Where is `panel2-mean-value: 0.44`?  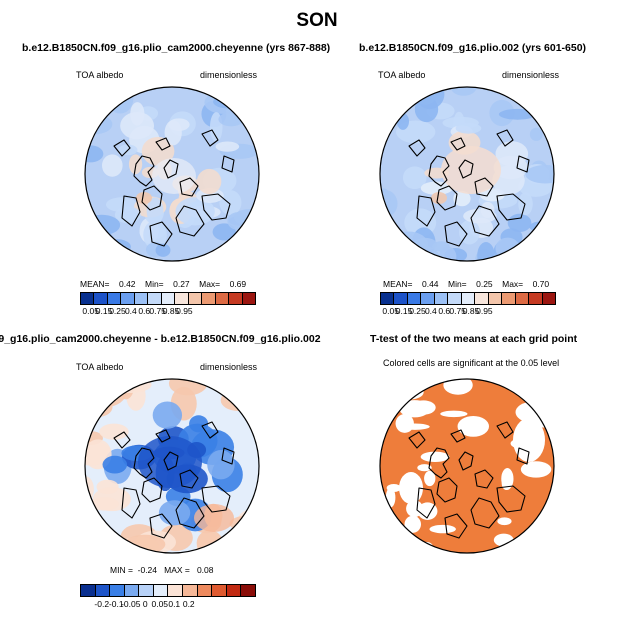 panel2-mean-value: 0.44 is located at coordinates (430, 284).